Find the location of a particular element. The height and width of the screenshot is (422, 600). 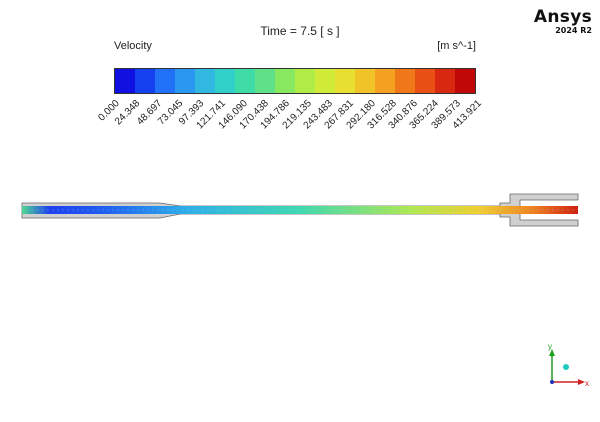

axis-triad: y x is located at coordinates (568, 365).